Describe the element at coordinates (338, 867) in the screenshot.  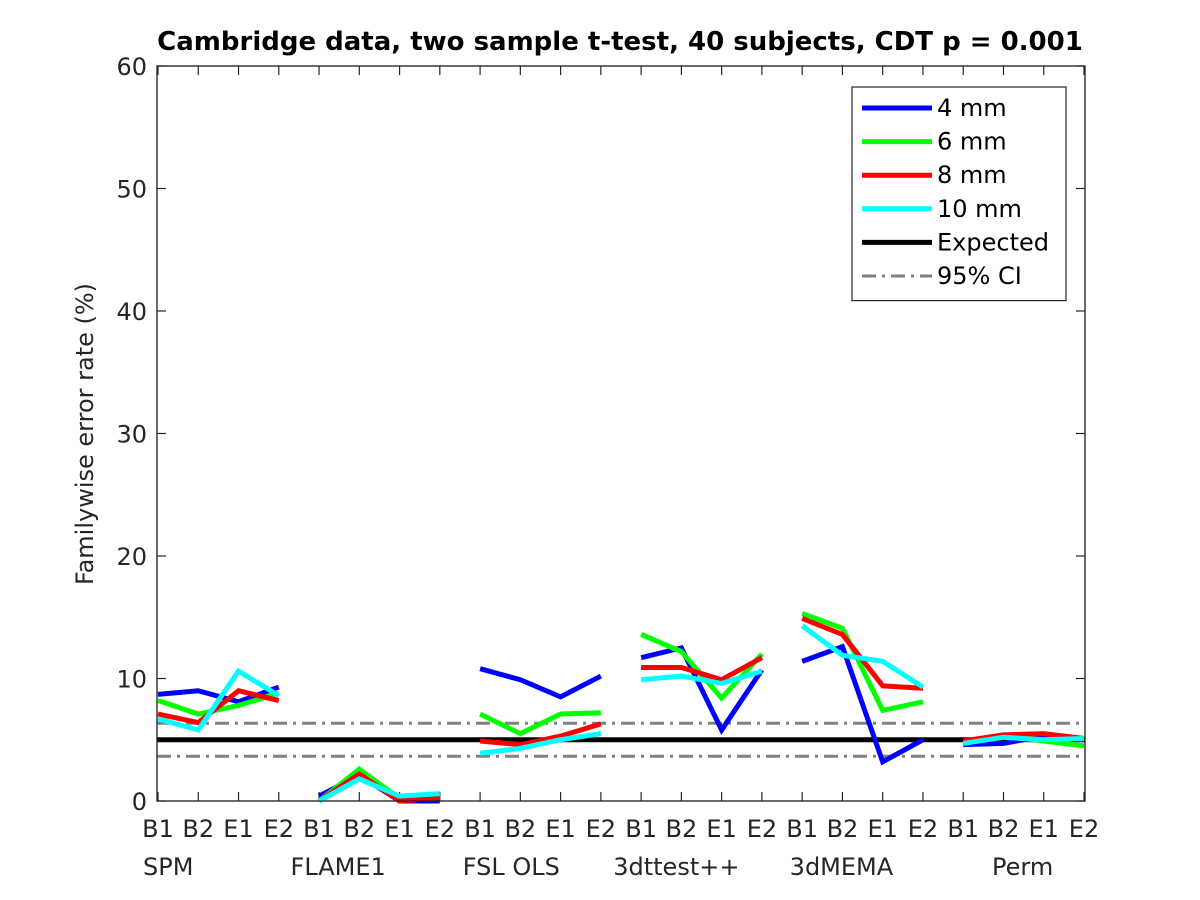
I see `group-label: FLAME1` at that location.